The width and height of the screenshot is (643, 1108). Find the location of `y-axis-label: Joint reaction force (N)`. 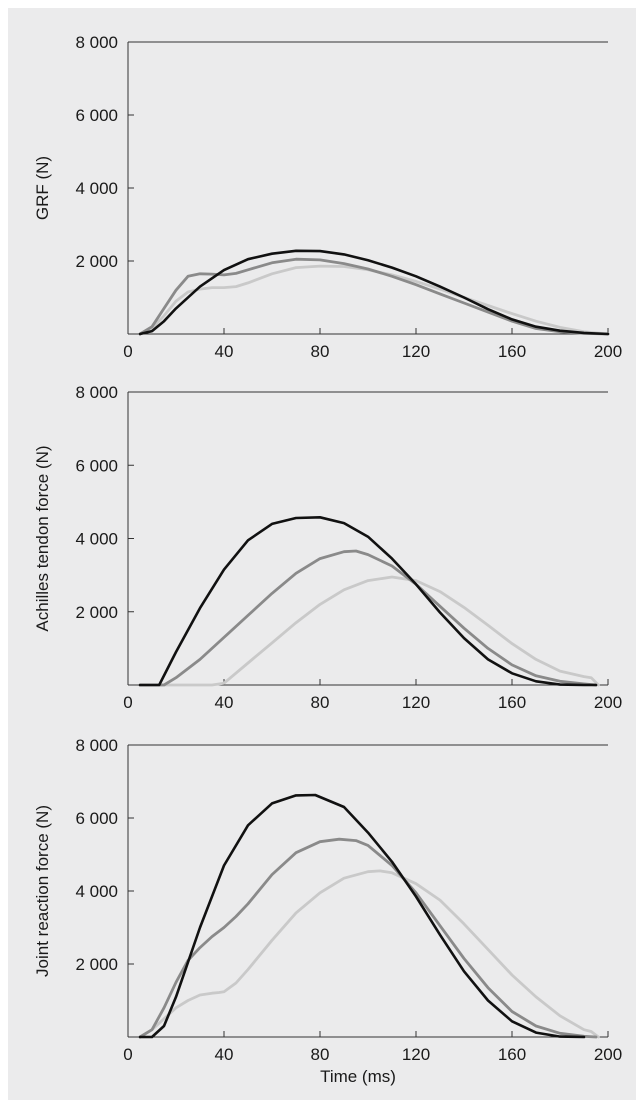

y-axis-label: Joint reaction force (N) is located at coordinates (42, 891).